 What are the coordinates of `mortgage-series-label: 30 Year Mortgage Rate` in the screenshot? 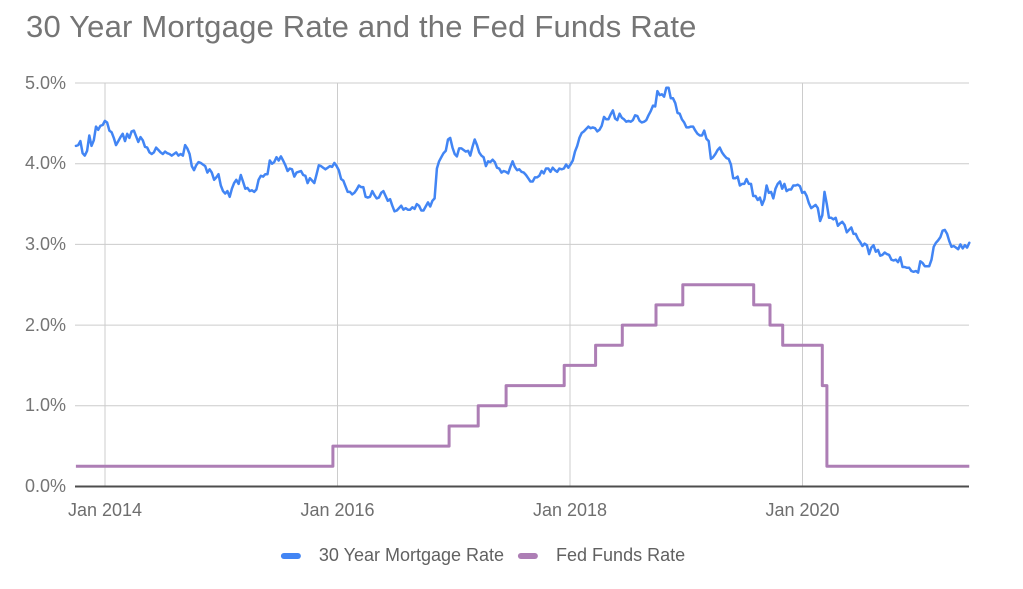 It's located at (411, 555).